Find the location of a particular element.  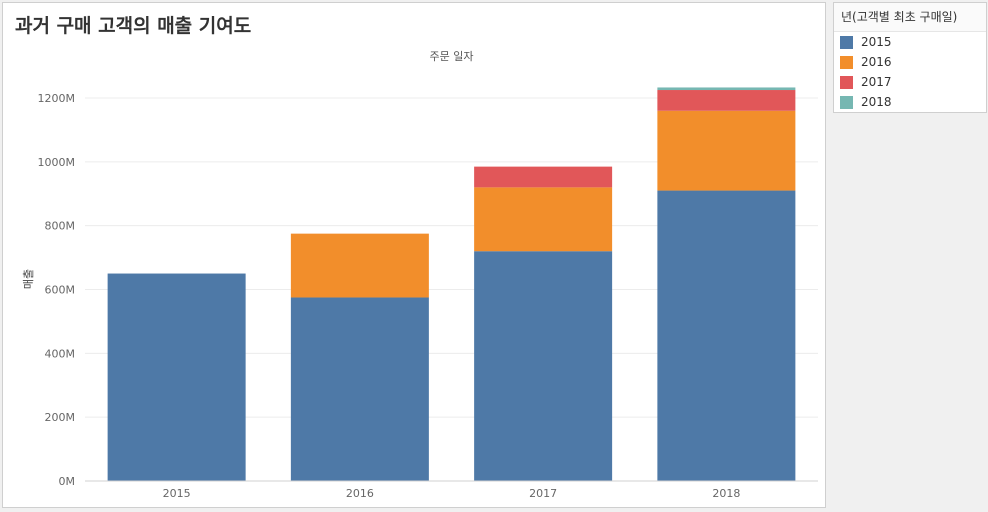

bar-segment-2017-2015 is located at coordinates (543, 366).